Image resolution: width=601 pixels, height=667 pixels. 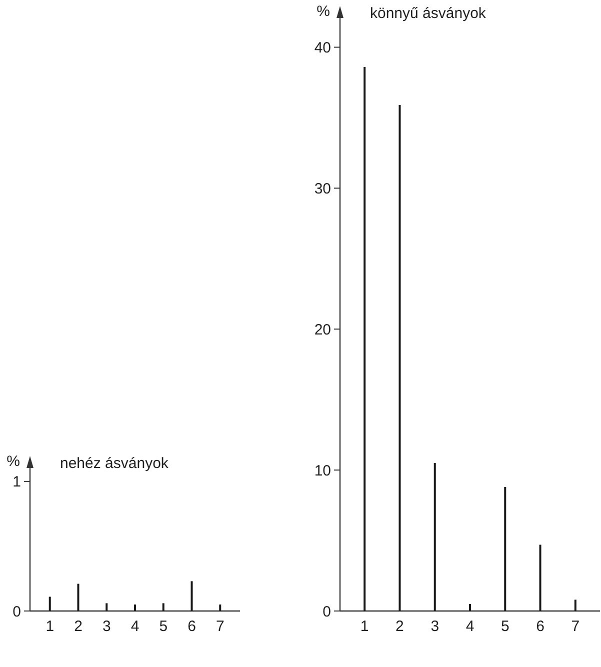 I want to click on y-tick-label: 20, so click(x=322, y=329).